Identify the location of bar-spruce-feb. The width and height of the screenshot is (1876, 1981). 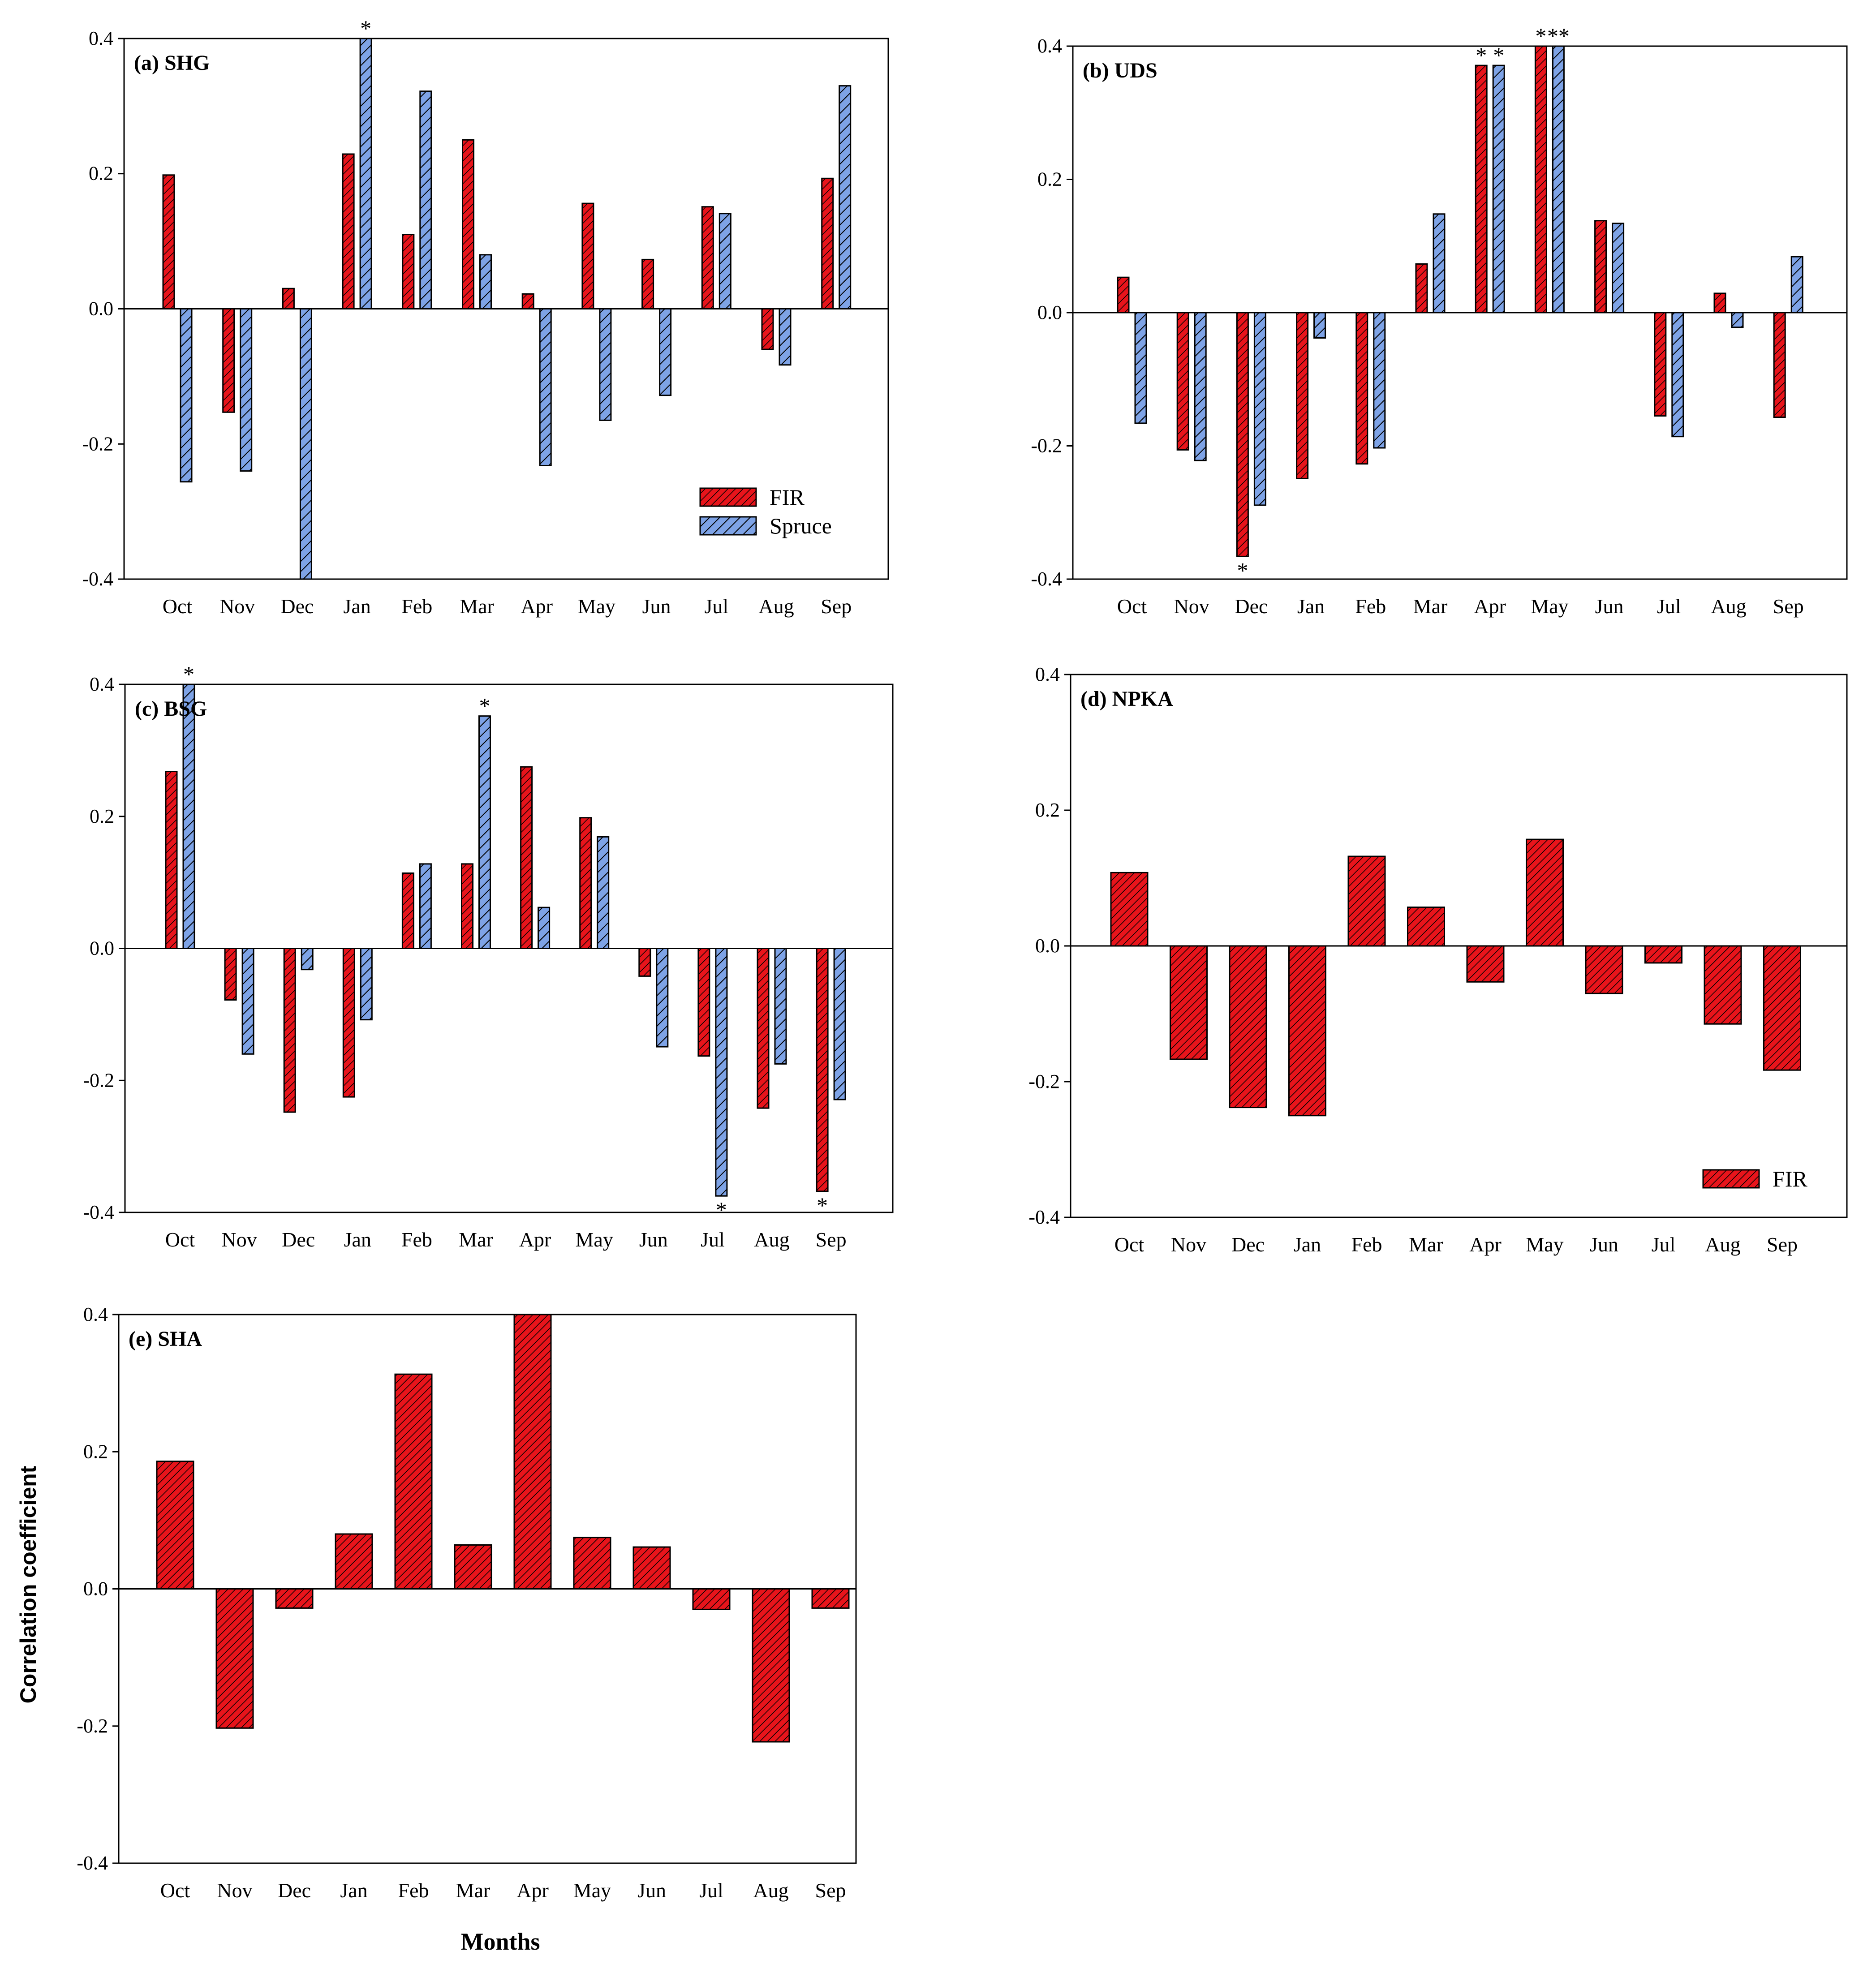
(1379, 380).